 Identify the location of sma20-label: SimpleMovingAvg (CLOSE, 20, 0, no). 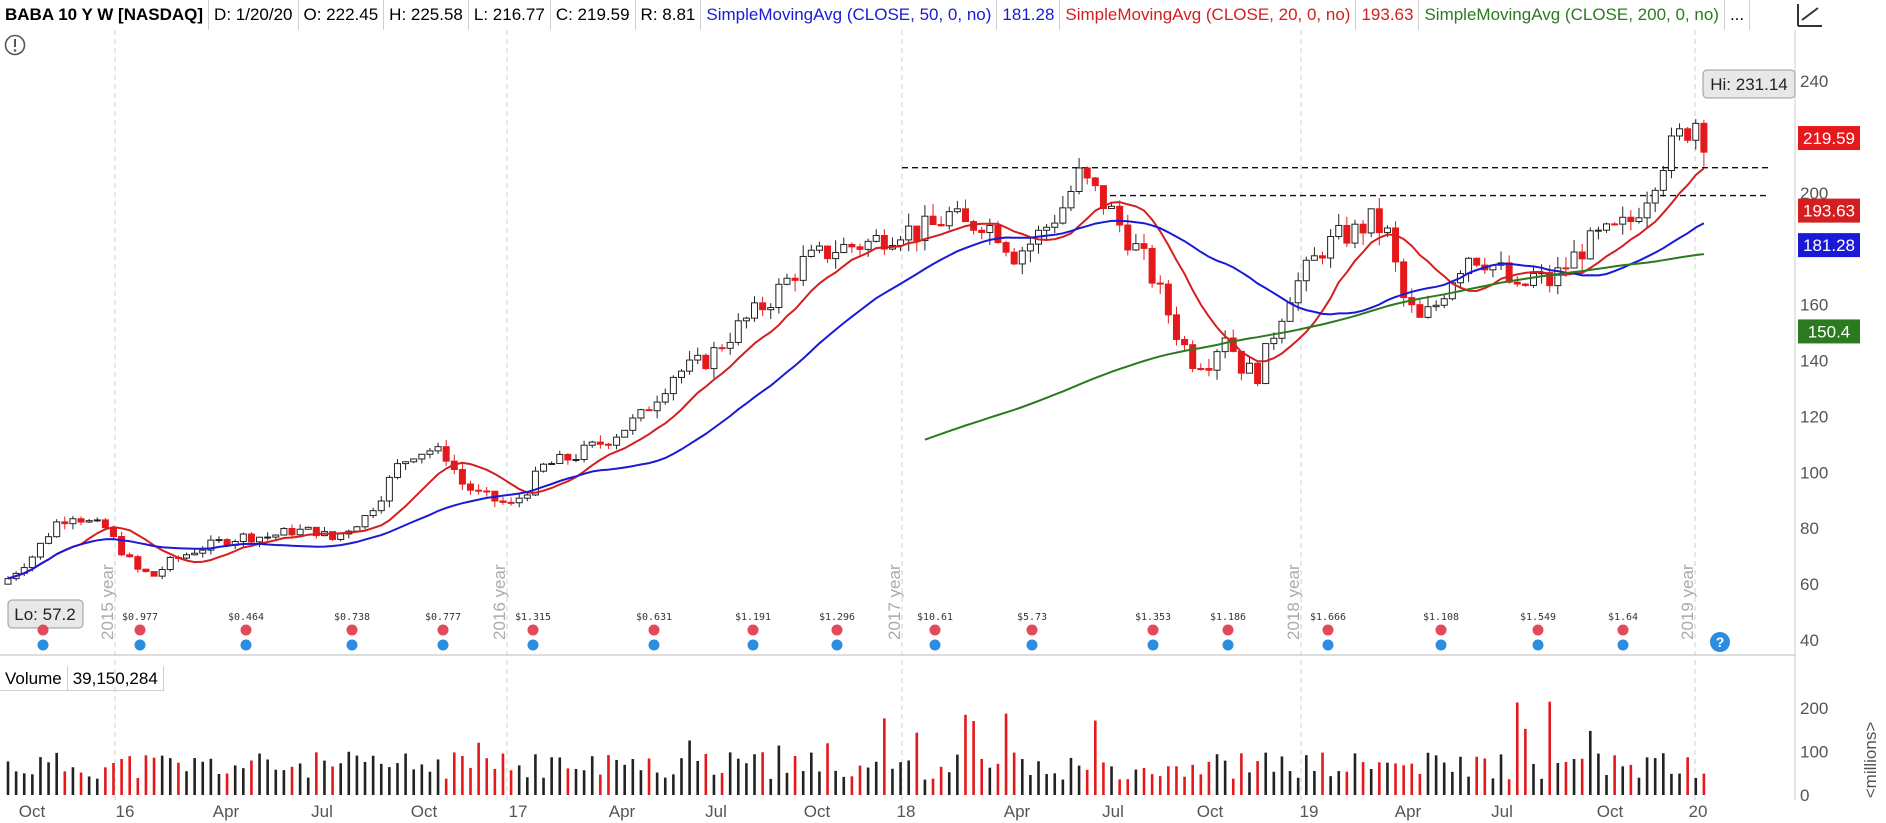
(1208, 15).